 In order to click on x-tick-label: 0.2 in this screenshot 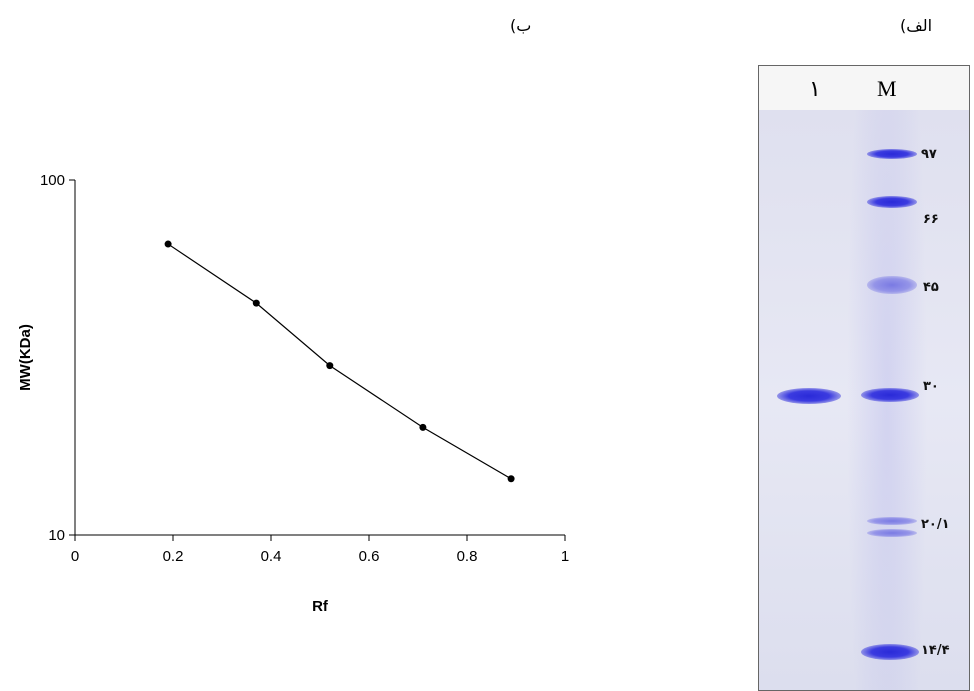, I will do `click(173, 556)`.